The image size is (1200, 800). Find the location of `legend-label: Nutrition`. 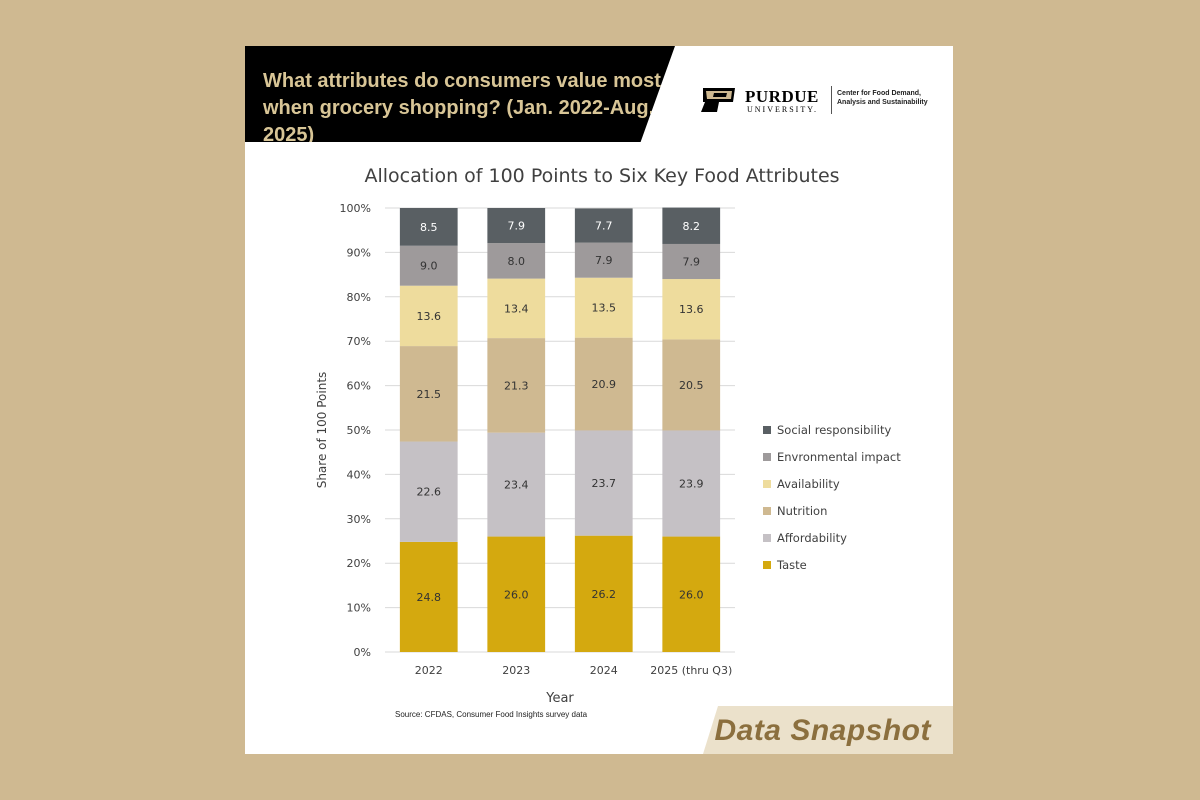

legend-label: Nutrition is located at coordinates (802, 511).